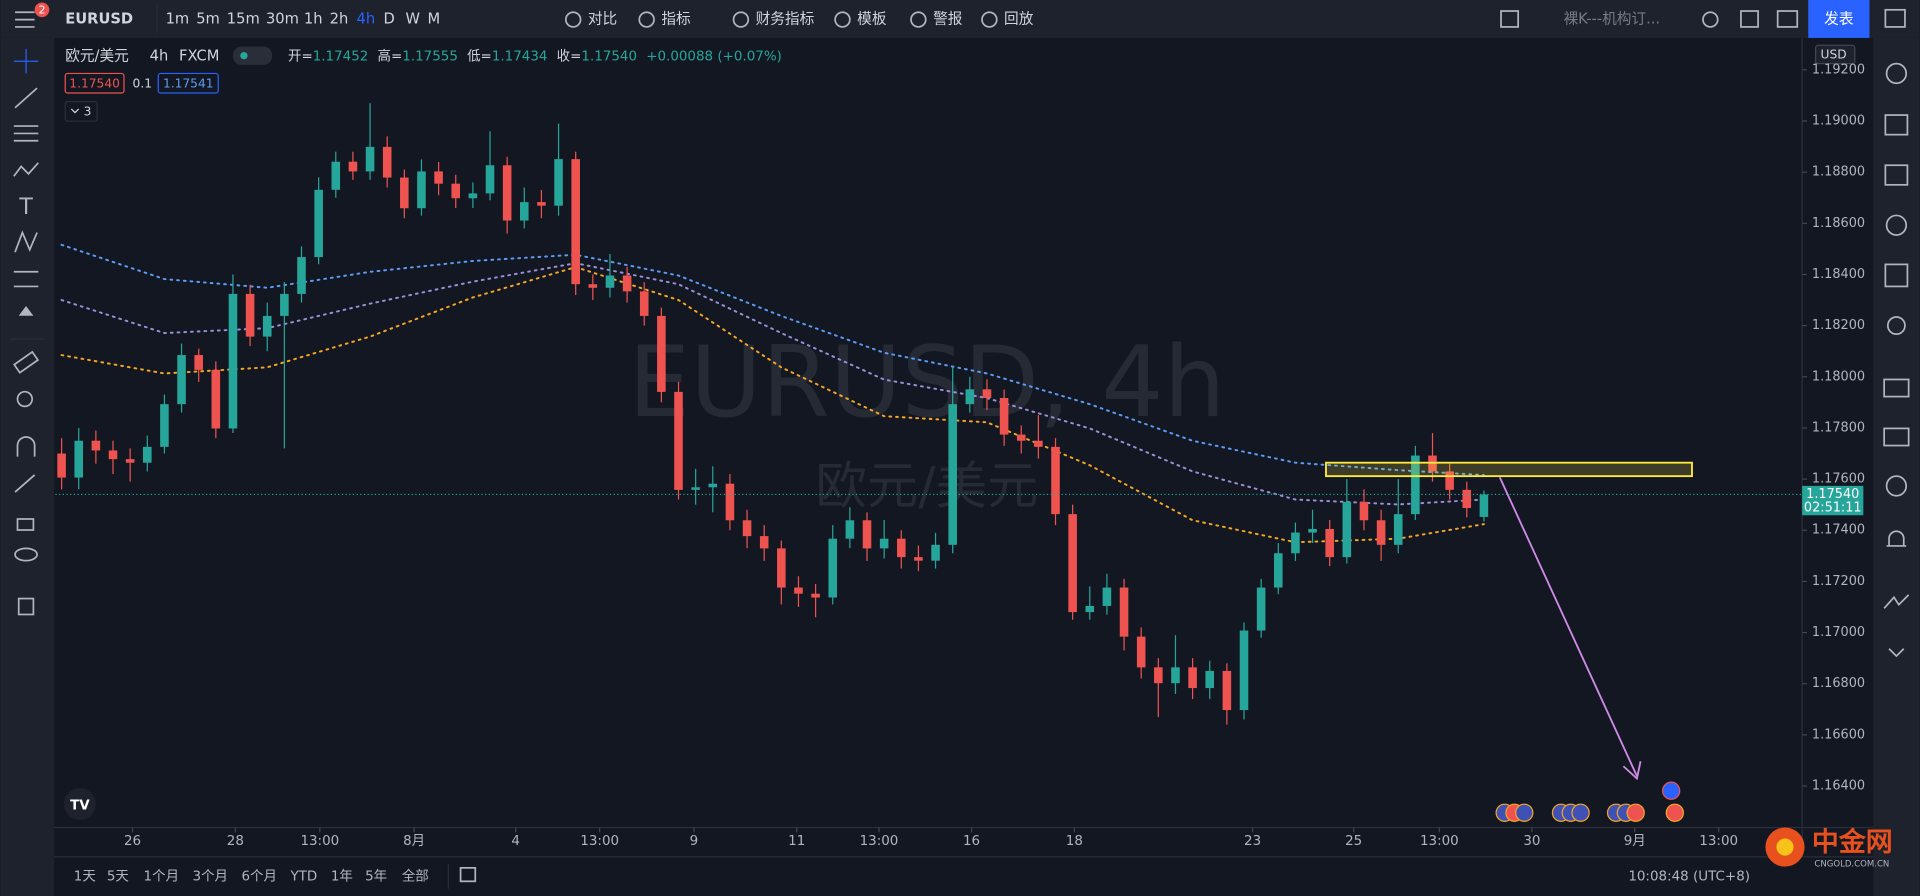 The image size is (1920, 896). Describe the element at coordinates (26, 279) in the screenshot. I see `measure-tool` at that location.